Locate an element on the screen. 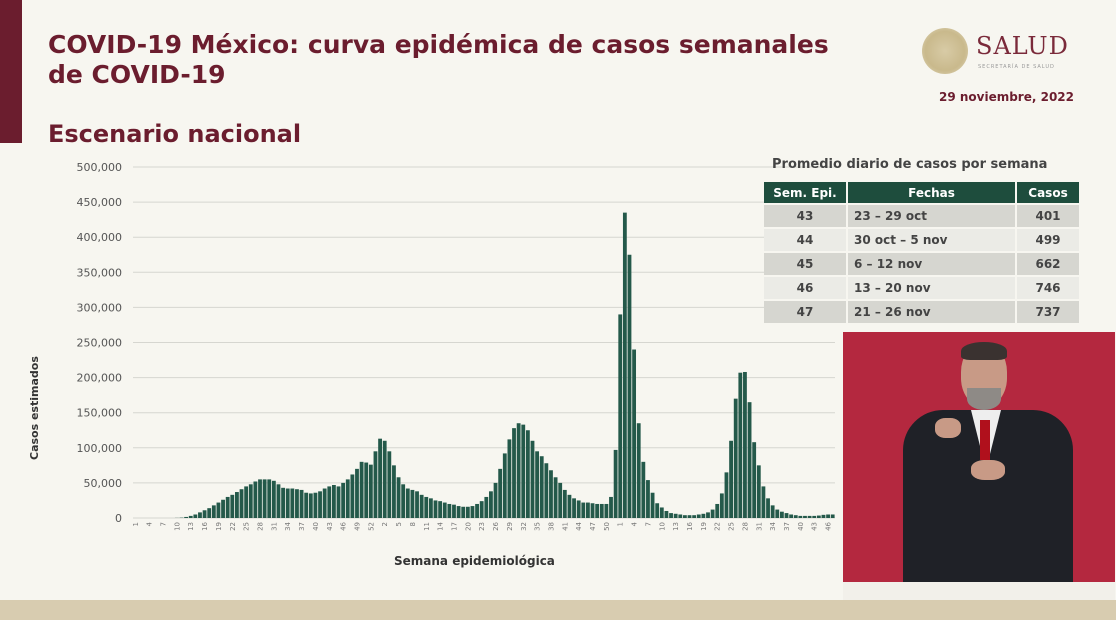  table-row: 45 6 – 12 nov 662 is located at coordinates (921, 264).